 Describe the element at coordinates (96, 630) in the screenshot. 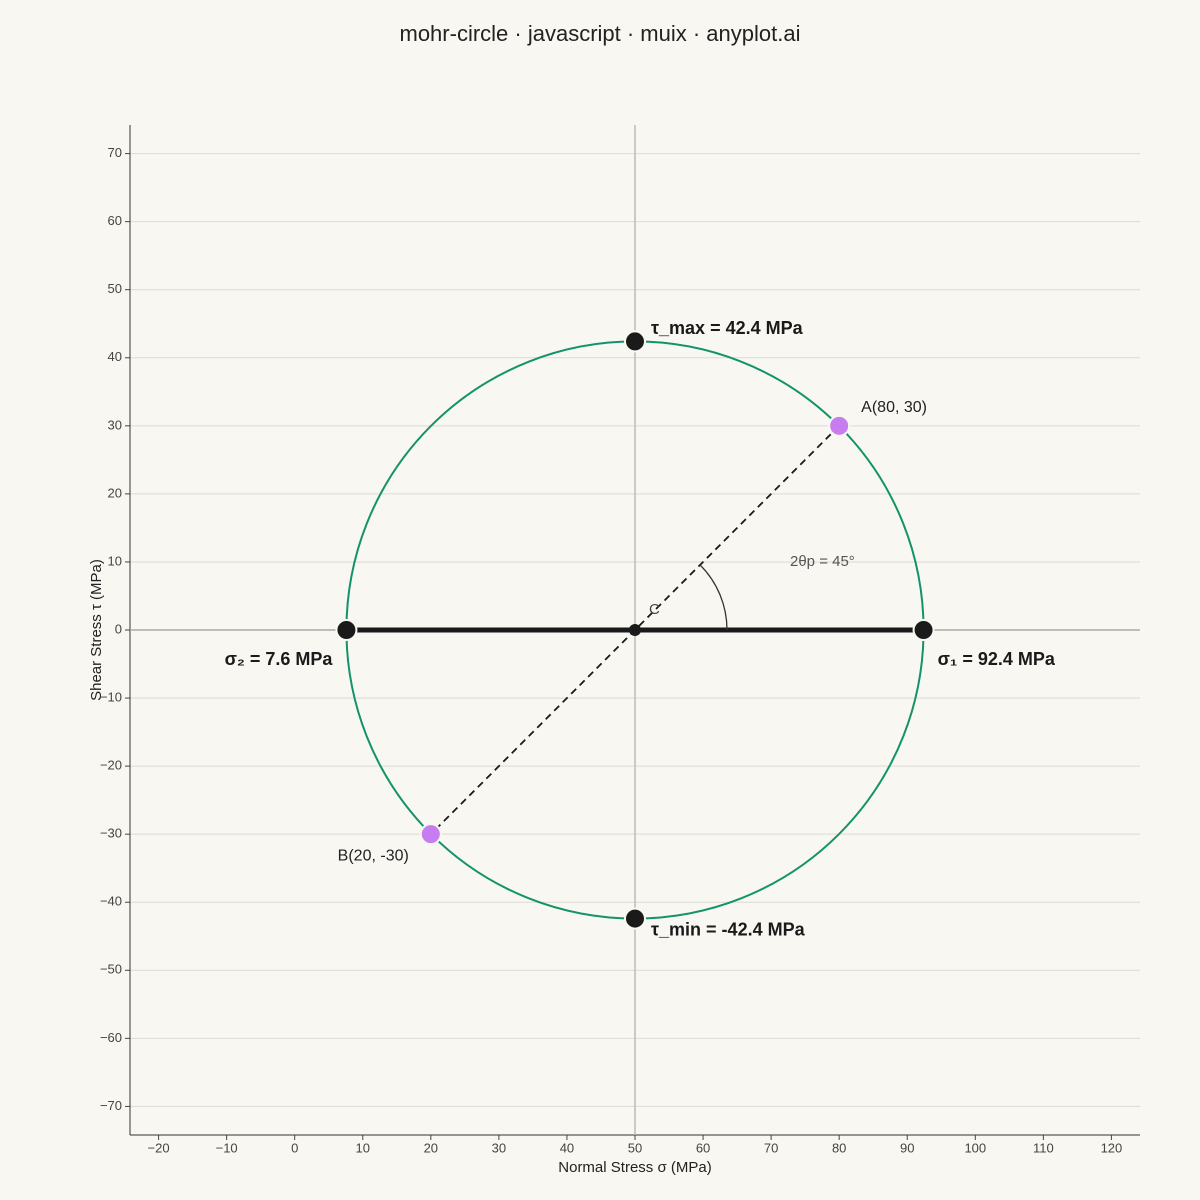

I see `y-axis-label: Shear Stress τ (MPa)` at that location.